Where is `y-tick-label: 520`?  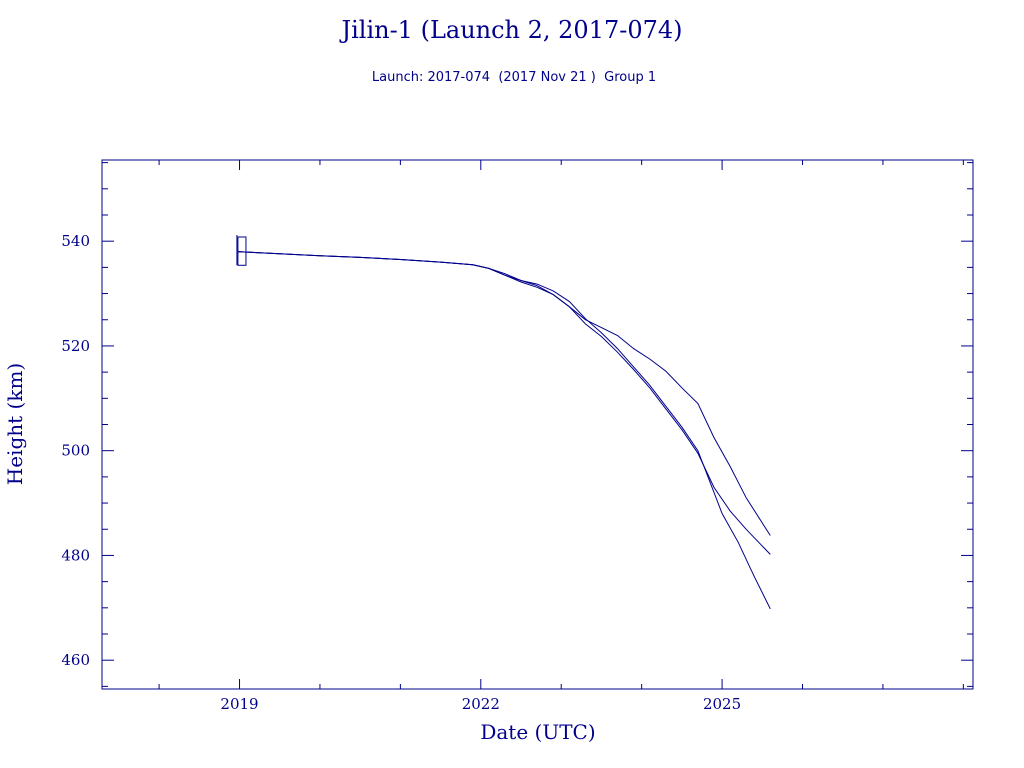
y-tick-label: 520 is located at coordinates (75, 346).